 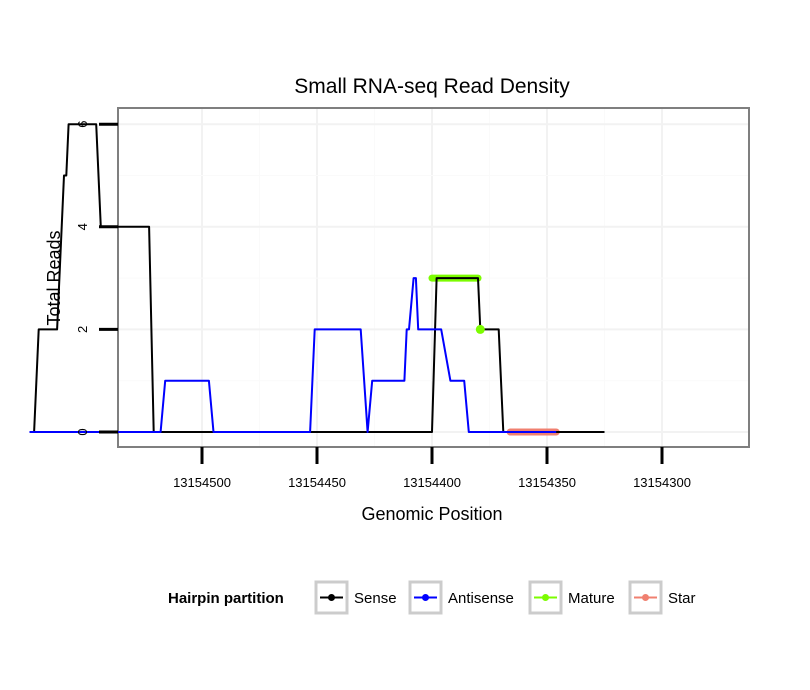 I want to click on x-tick-label-2: 13154400, so click(x=432, y=482).